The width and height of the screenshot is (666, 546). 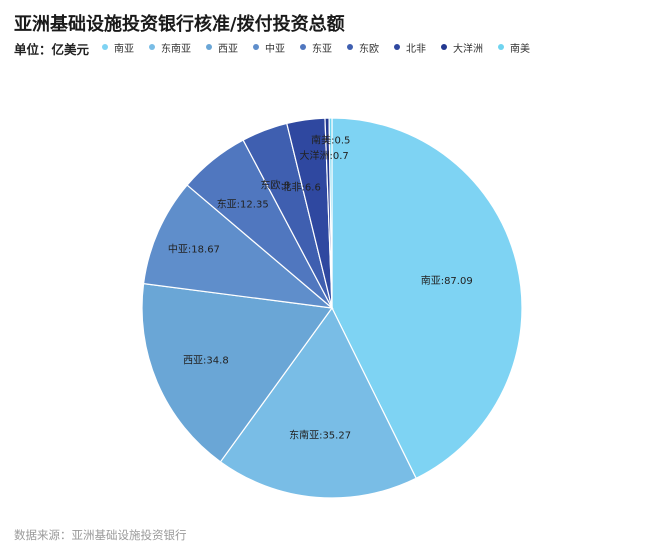 I want to click on slice-data-label: 东欧:8, so click(x=276, y=184).